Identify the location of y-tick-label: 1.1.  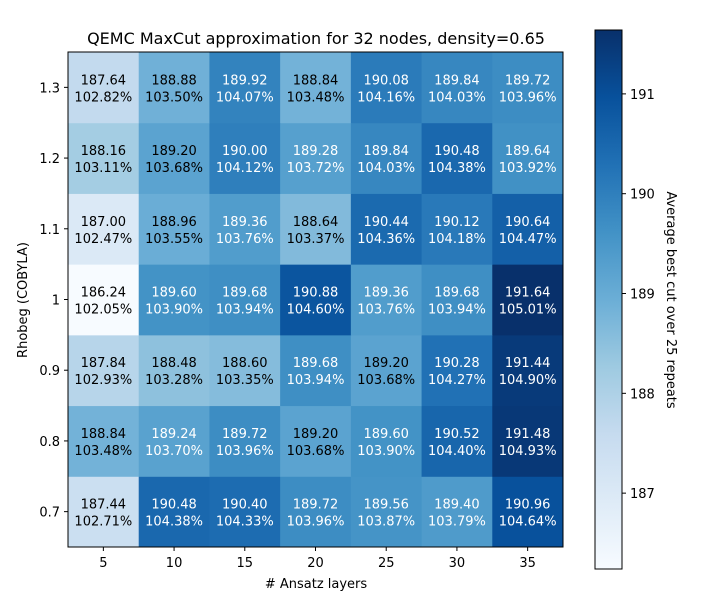
(49, 230).